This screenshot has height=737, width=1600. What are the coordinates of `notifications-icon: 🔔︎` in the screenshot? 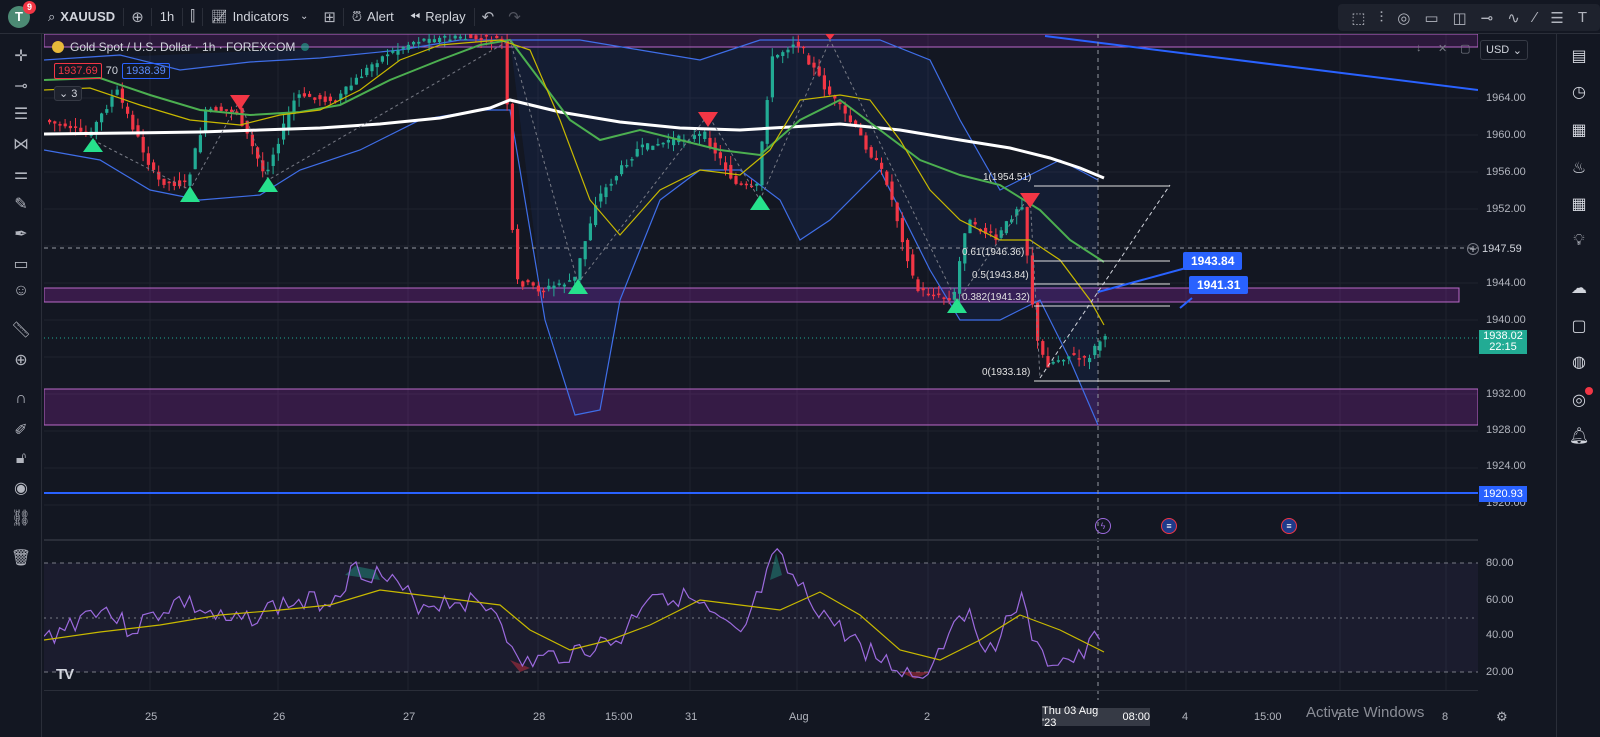 It's located at (1579, 436).